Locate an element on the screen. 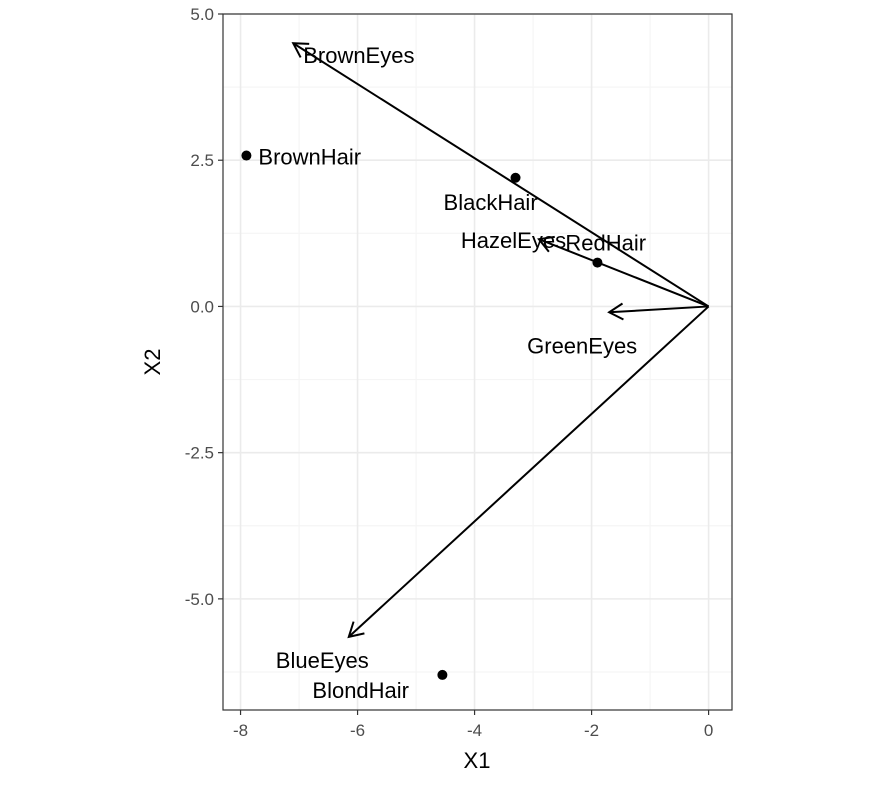 This screenshot has width=875, height=787. point-brownhair is located at coordinates (246, 155).